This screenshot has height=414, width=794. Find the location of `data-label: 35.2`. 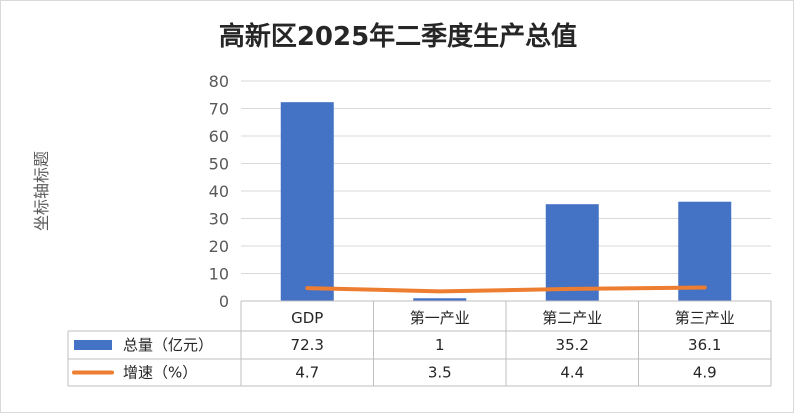

data-label: 35.2 is located at coordinates (572, 345).